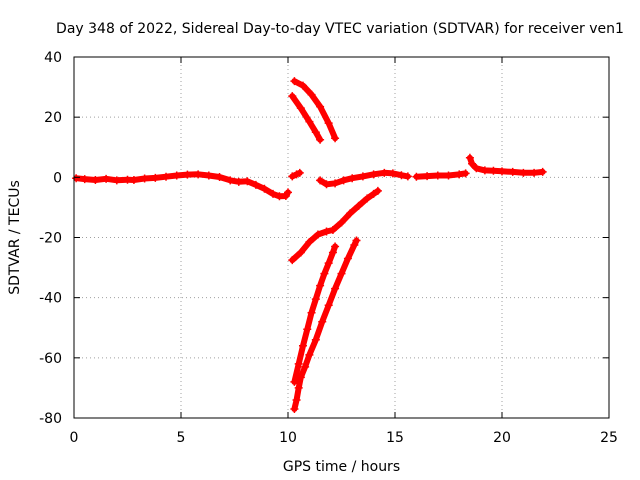  What do you see at coordinates (502, 438) in the screenshot?
I see `x-tick-label: 20` at bounding box center [502, 438].